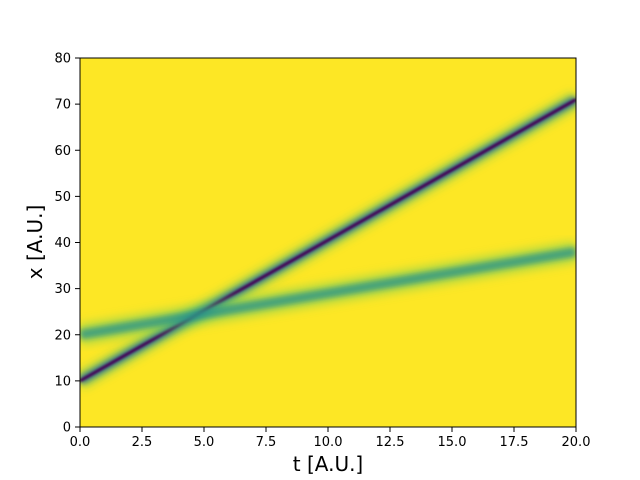 This screenshot has width=640, height=480. Describe the element at coordinates (142, 442) in the screenshot. I see `x-tick-label: 2.5` at that location.